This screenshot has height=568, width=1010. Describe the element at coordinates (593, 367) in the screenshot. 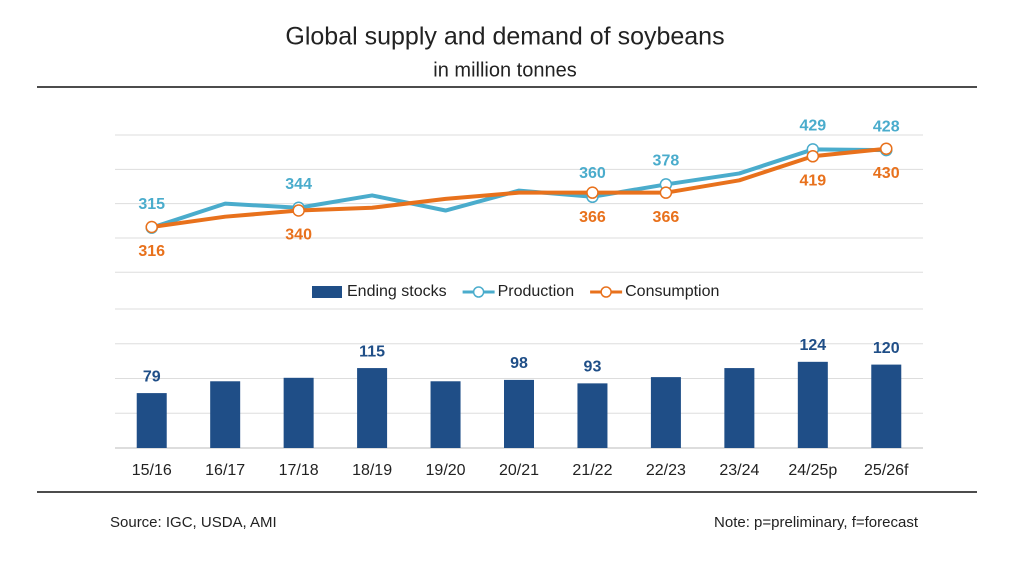

I see `data-label: 93` at that location.